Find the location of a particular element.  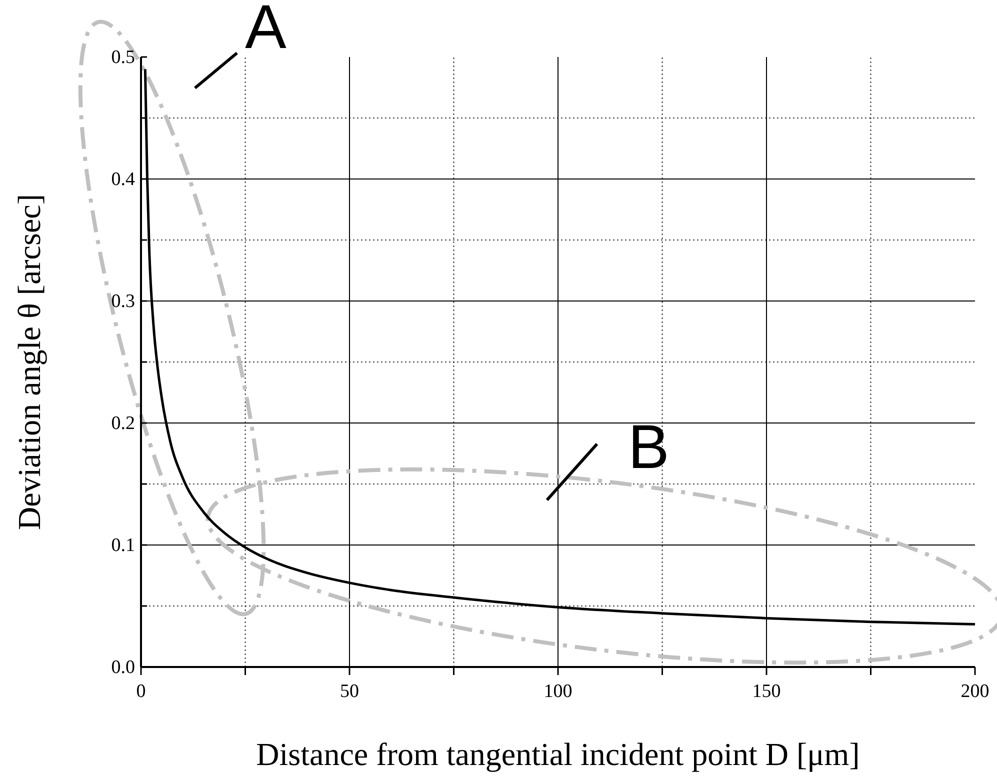

y-tick-label: 0.1 is located at coordinates (123, 545).